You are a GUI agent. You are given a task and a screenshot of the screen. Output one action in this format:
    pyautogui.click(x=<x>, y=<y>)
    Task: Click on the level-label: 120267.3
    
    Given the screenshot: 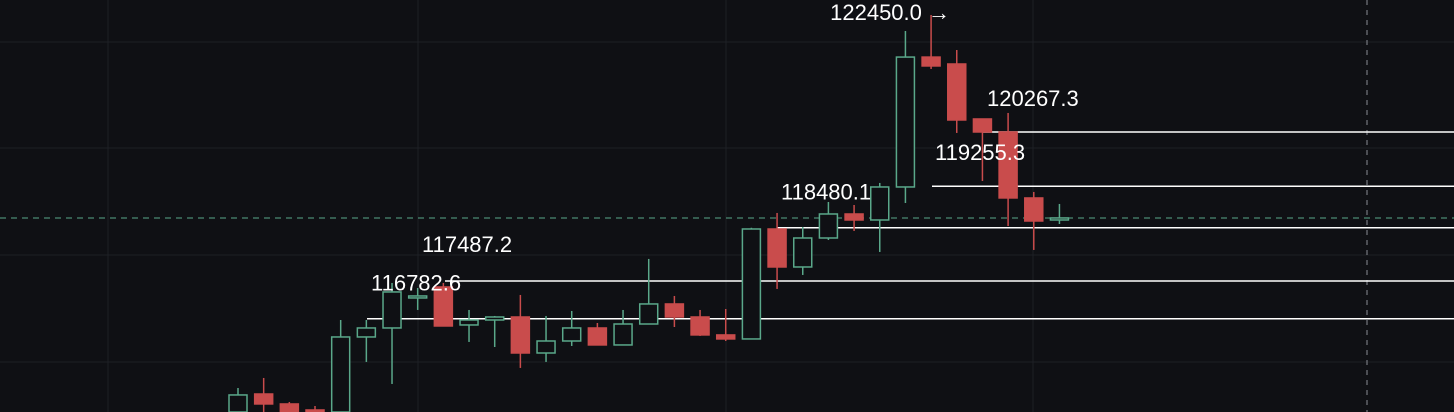 What is the action you would take?
    pyautogui.click(x=1033, y=98)
    